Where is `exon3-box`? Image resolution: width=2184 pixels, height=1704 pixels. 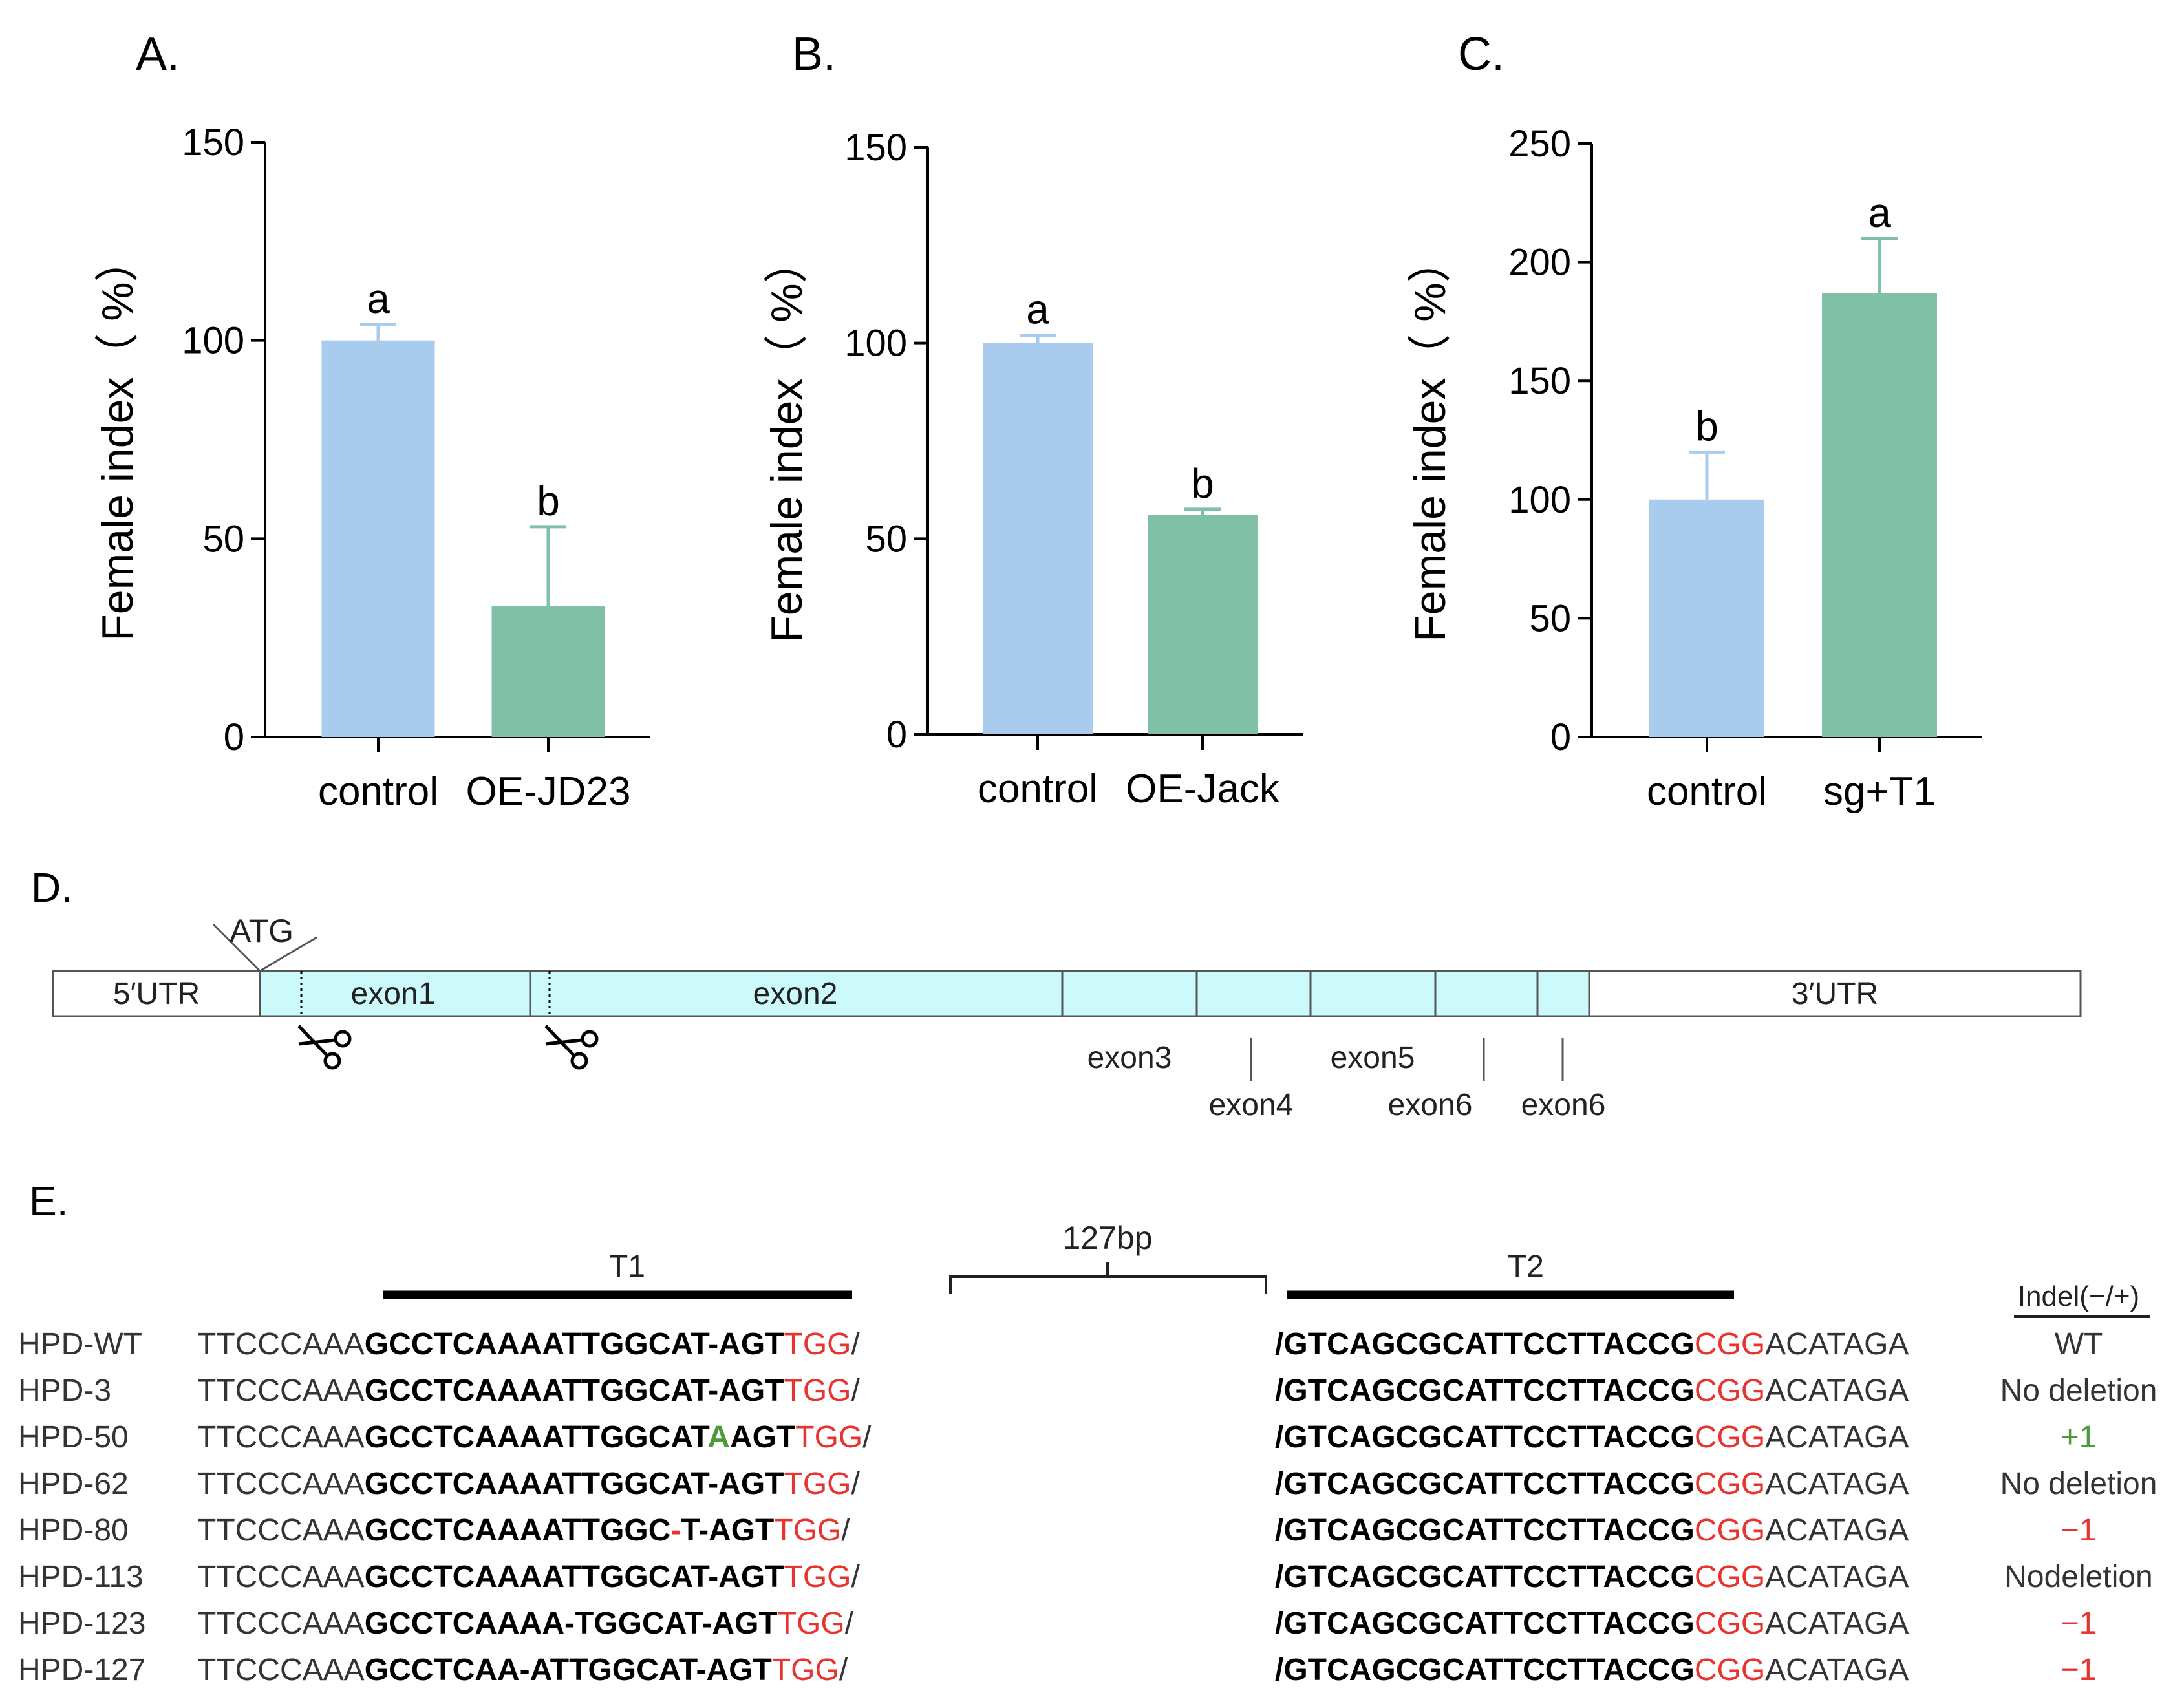 exon3-box is located at coordinates (1129, 993).